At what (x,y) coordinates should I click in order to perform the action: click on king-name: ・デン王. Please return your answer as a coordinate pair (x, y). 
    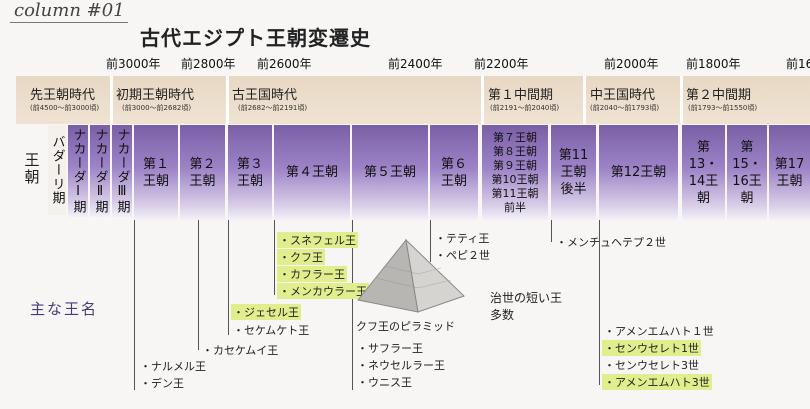
    Looking at the image, I should click on (162, 383).